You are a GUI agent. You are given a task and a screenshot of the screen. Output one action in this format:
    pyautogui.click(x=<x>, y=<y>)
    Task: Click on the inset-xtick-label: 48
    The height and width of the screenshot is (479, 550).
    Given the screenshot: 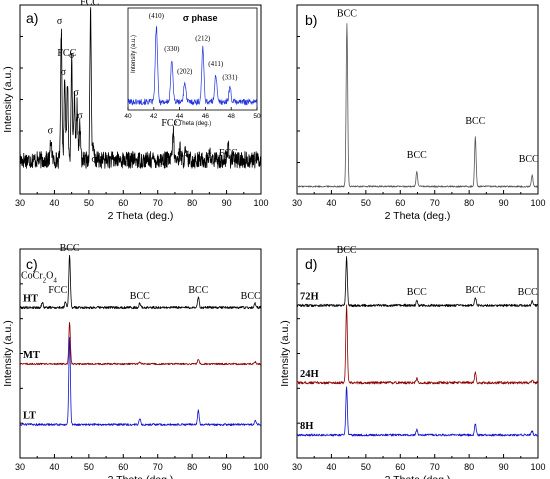 What is the action you would take?
    pyautogui.click(x=232, y=116)
    